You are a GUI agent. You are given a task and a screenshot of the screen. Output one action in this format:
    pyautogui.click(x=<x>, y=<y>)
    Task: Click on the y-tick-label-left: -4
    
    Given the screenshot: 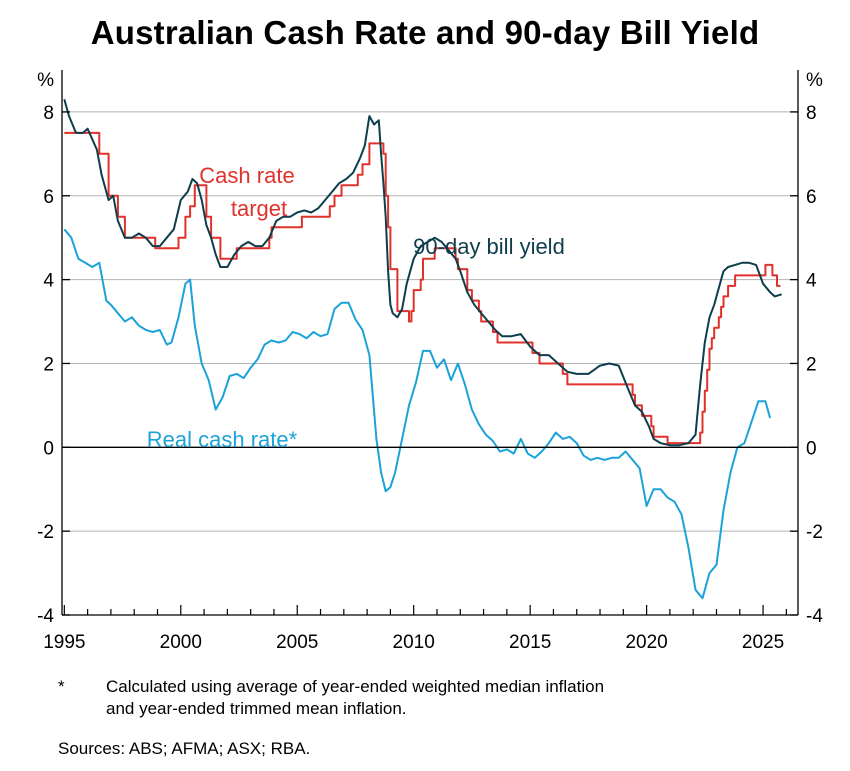 What is the action you would take?
    pyautogui.click(x=45, y=616)
    